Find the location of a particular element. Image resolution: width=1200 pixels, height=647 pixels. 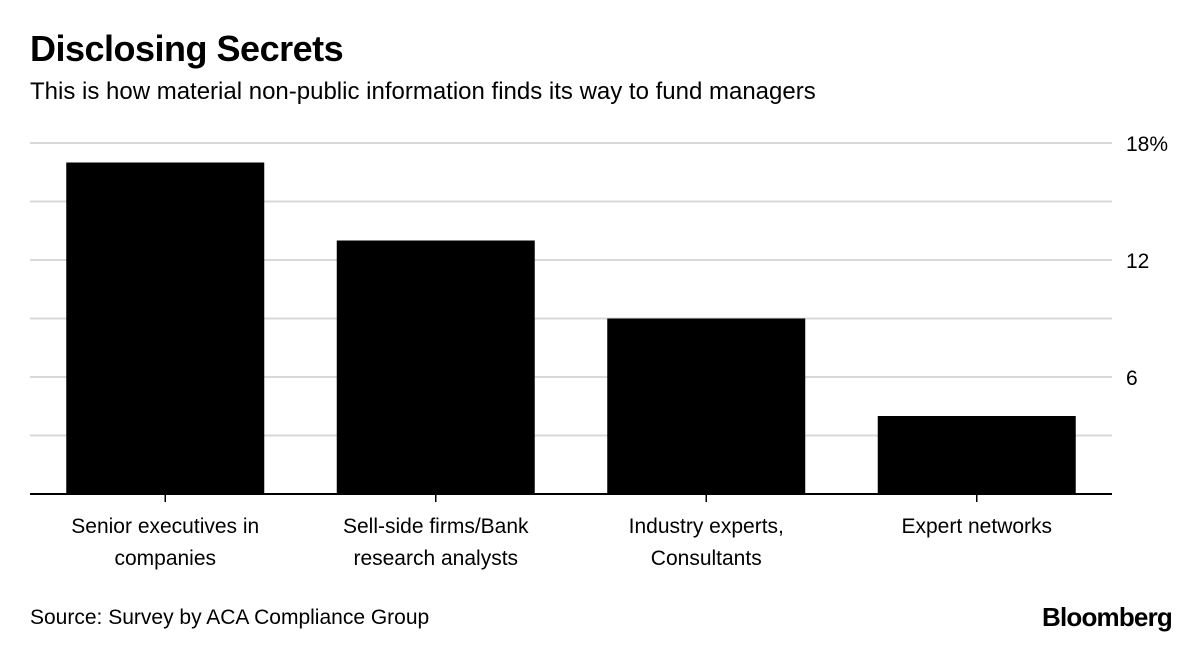

y-tick-label: 18% is located at coordinates (1147, 144).